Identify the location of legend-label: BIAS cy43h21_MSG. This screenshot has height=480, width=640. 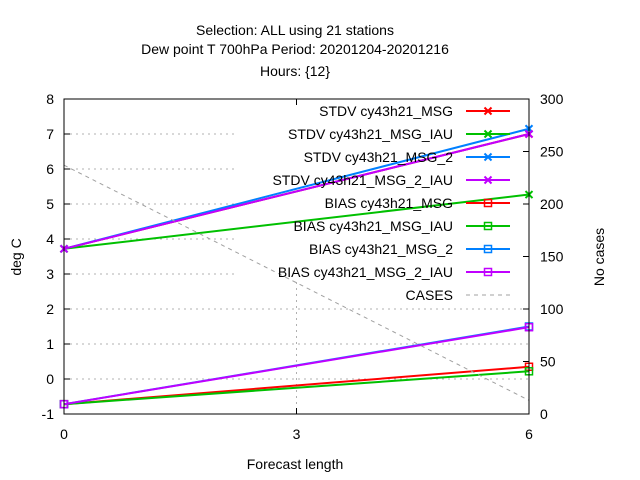
(389, 203).